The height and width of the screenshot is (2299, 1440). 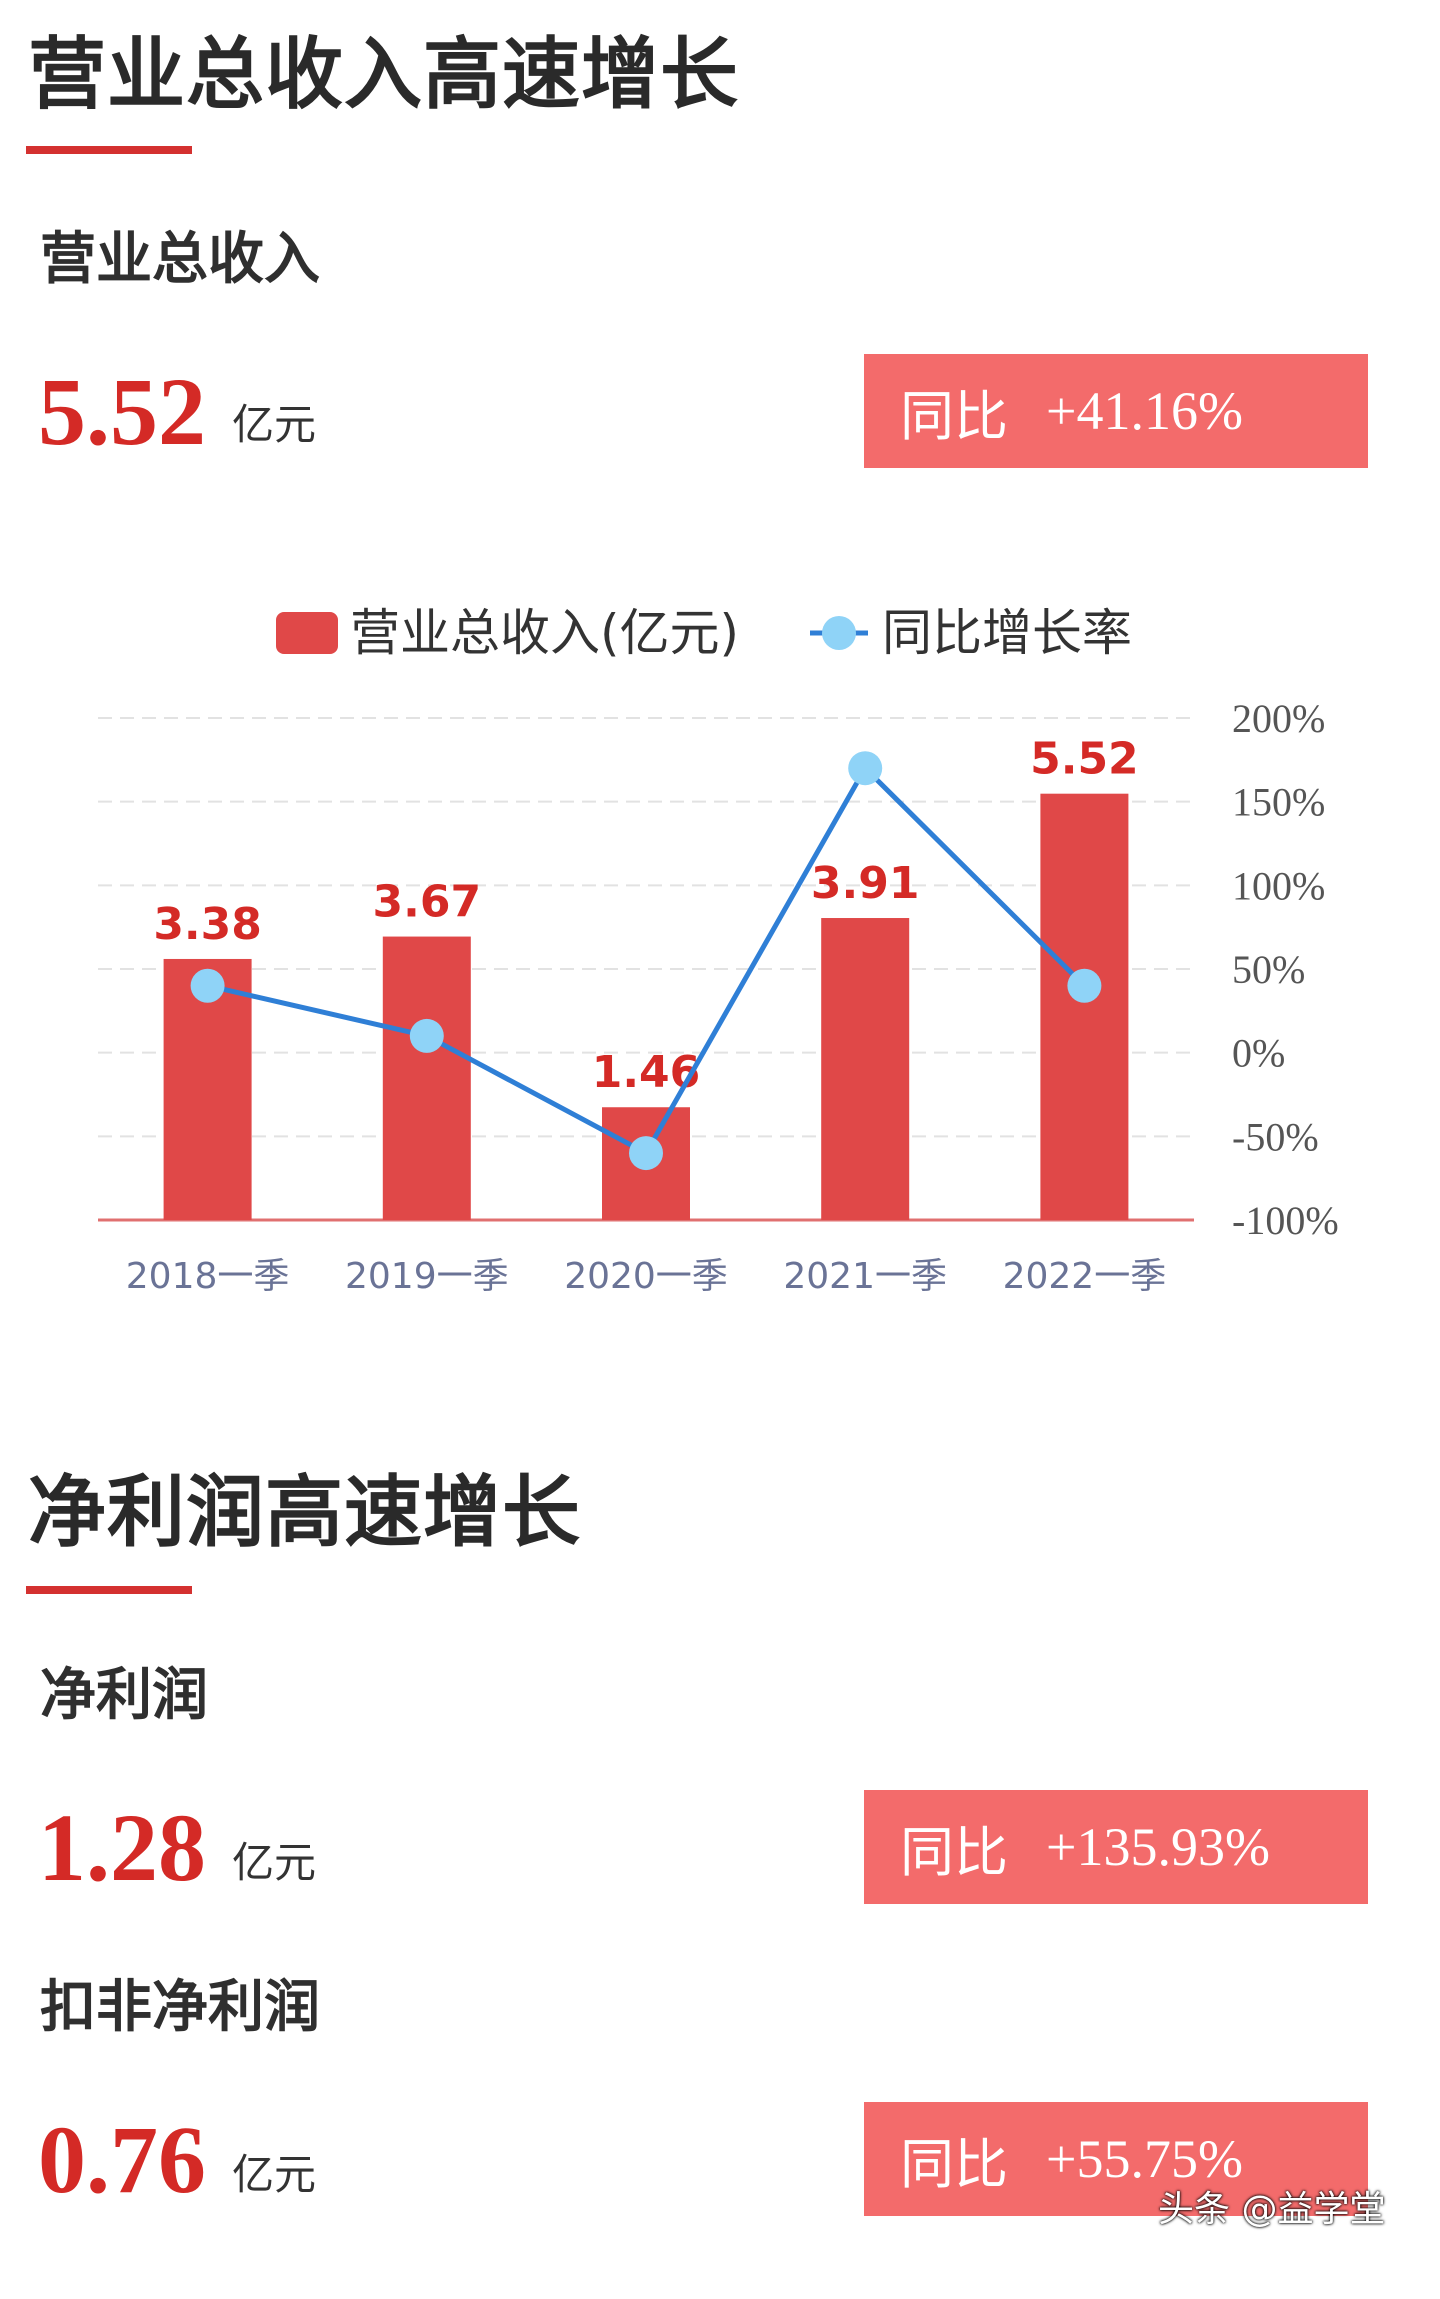 What do you see at coordinates (1285, 1220) in the screenshot?
I see `y-tick-label: -100%` at bounding box center [1285, 1220].